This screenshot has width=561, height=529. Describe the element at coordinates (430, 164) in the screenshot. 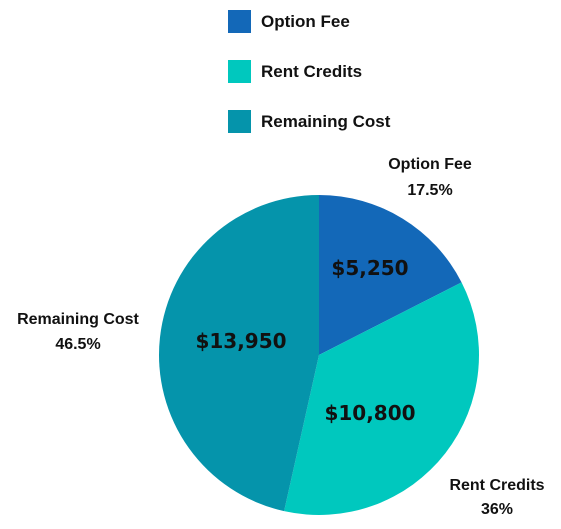

I see `outer-label-option-fee-name: Option Fee` at that location.